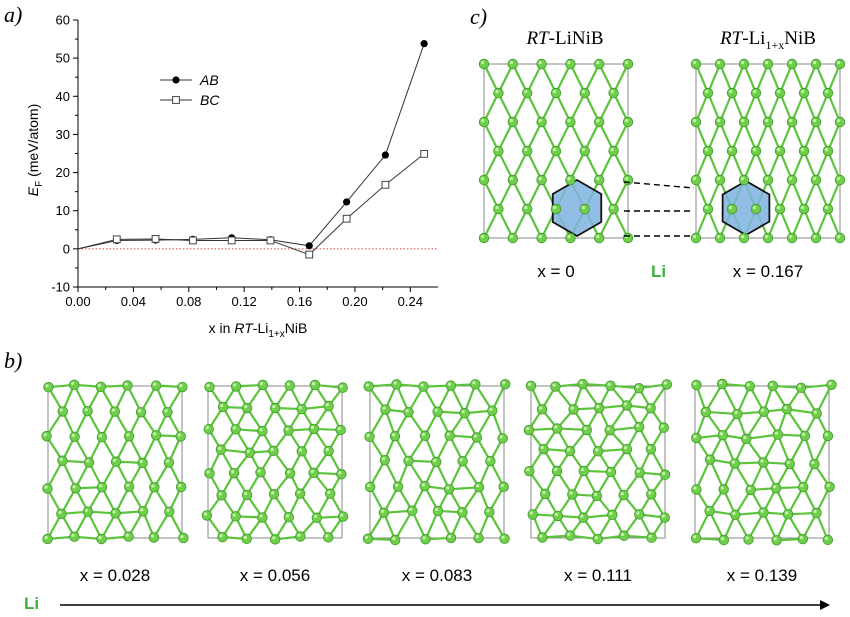 Image resolution: width=850 pixels, height=617 pixels. I want to click on chart-series, so click(253, 149).